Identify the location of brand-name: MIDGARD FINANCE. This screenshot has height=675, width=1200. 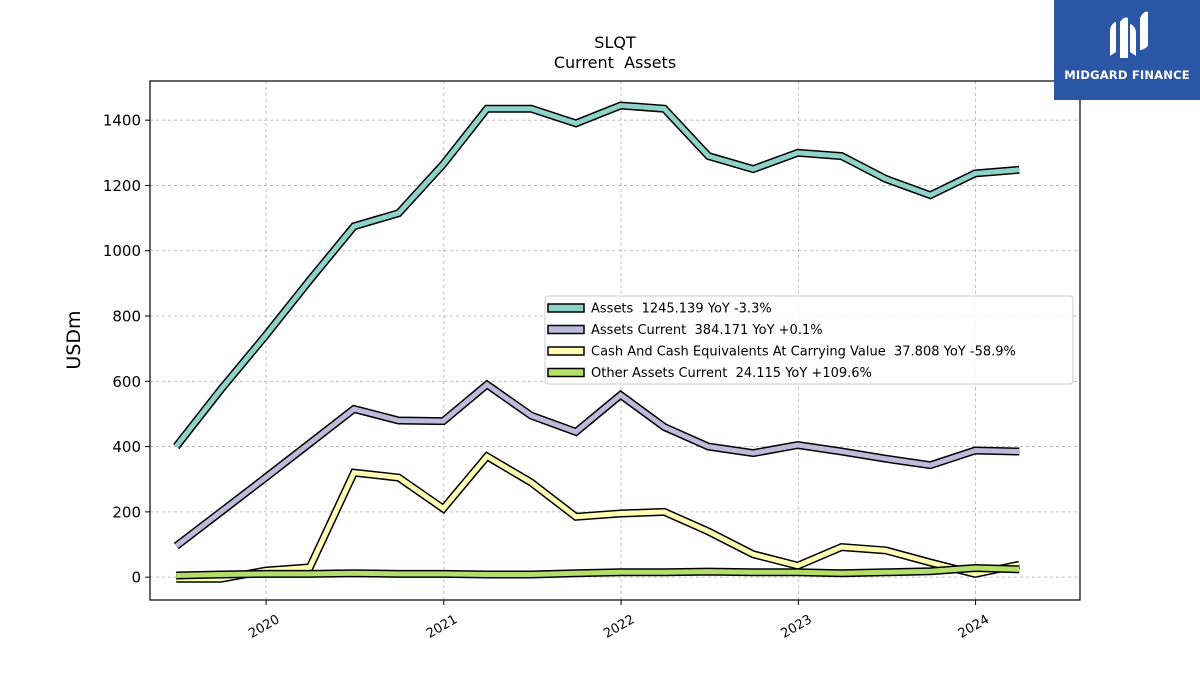
(1127, 75).